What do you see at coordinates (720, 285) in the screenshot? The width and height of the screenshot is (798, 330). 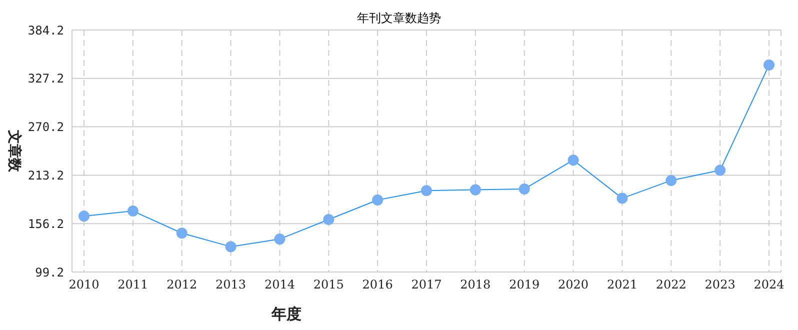 I see `x-tick-label: 2023` at bounding box center [720, 285].